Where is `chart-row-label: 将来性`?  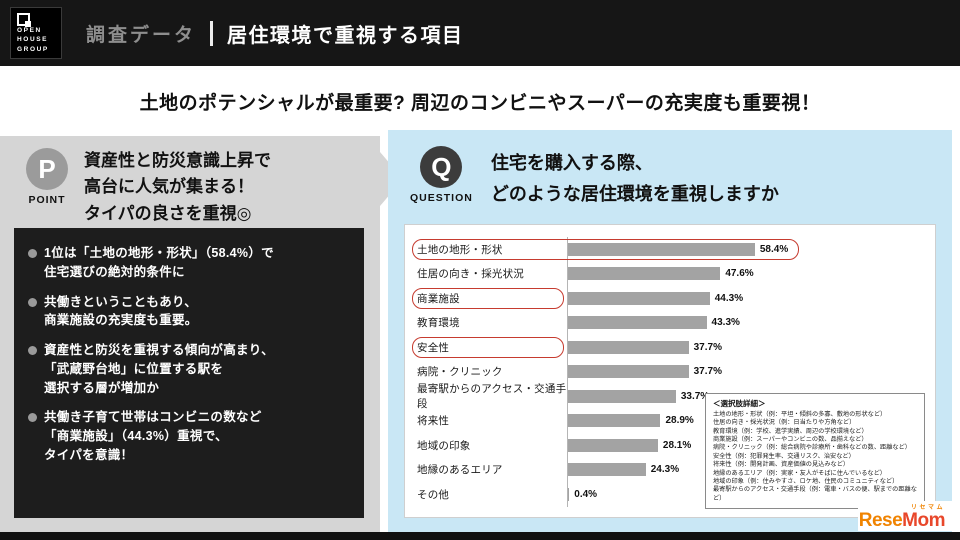
chart-row-label: 将来性 is located at coordinates (433, 421).